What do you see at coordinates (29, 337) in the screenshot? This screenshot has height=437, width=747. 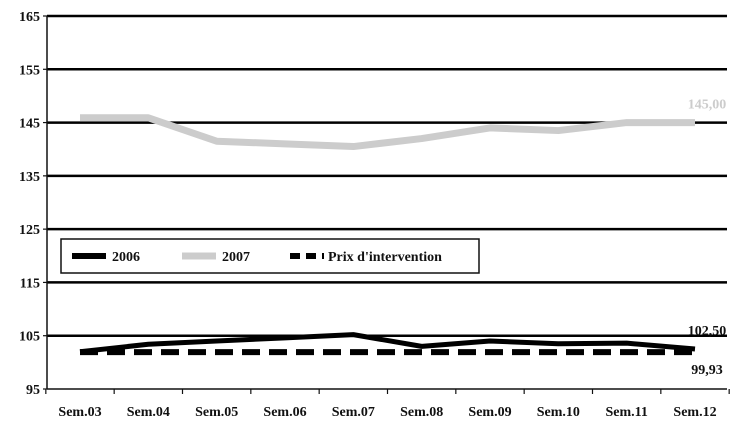 I see `y-tick-label: 105` at bounding box center [29, 337].